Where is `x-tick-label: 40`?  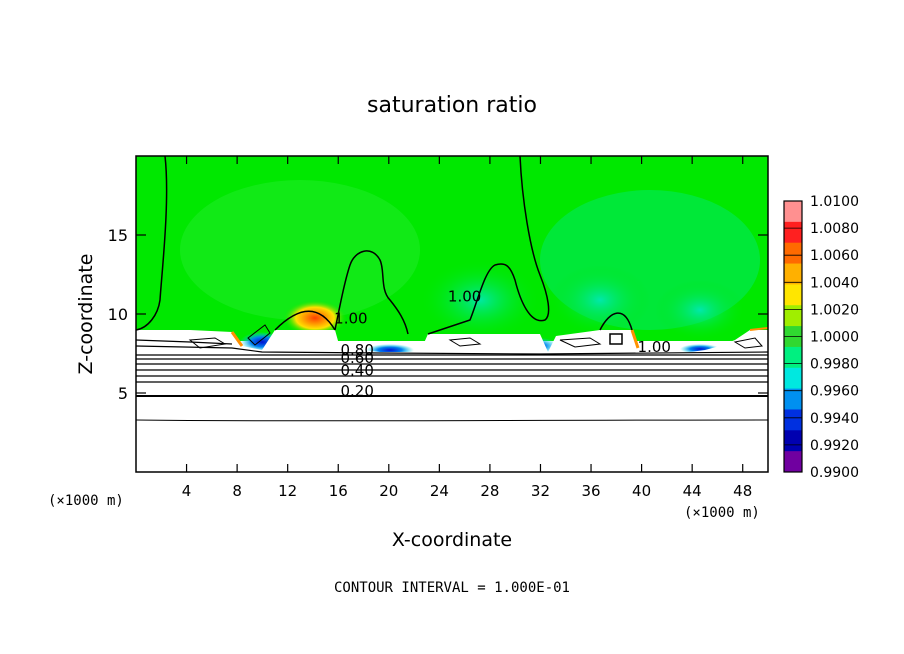
x-tick-label: 40 is located at coordinates (641, 491).